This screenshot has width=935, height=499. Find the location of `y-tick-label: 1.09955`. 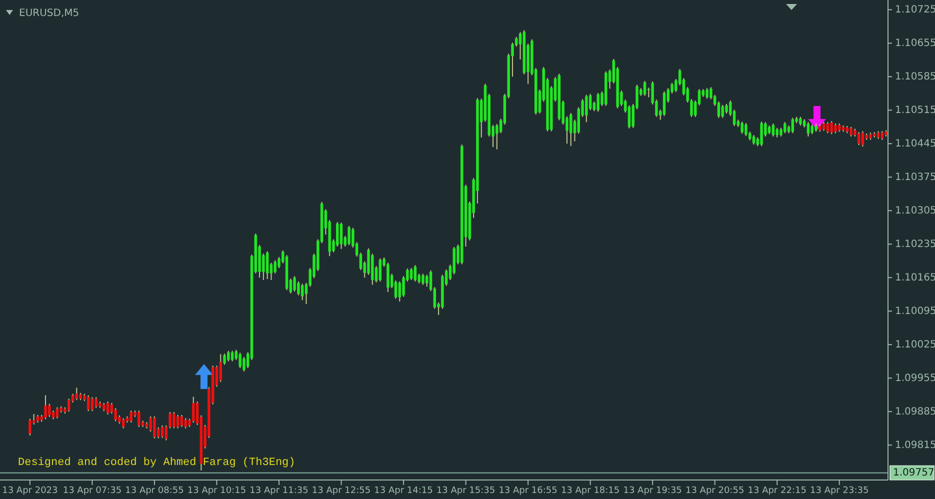

y-tick-label: 1.09955 is located at coordinates (915, 378).